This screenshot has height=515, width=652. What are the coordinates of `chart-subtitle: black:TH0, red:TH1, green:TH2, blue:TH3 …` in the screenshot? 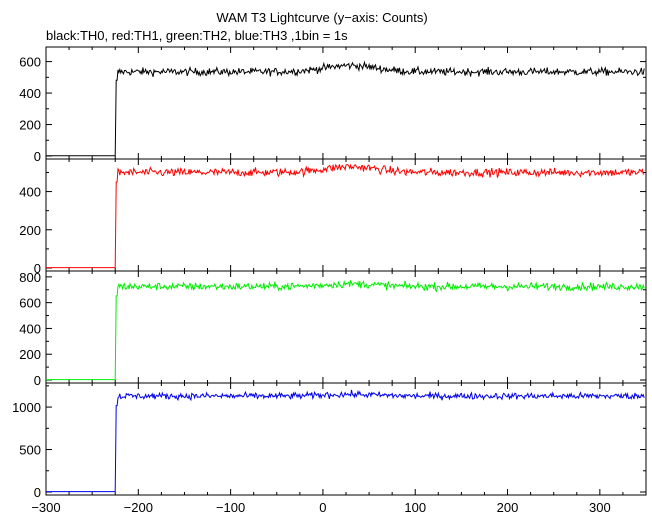 It's located at (197, 35).